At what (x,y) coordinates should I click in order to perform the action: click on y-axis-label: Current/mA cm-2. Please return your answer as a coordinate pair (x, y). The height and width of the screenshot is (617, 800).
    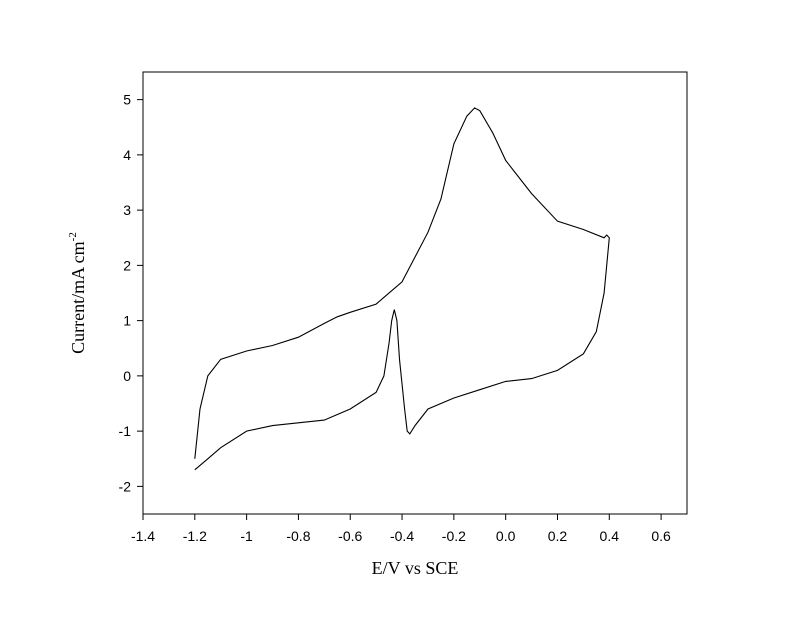
    Looking at the image, I should click on (77, 293).